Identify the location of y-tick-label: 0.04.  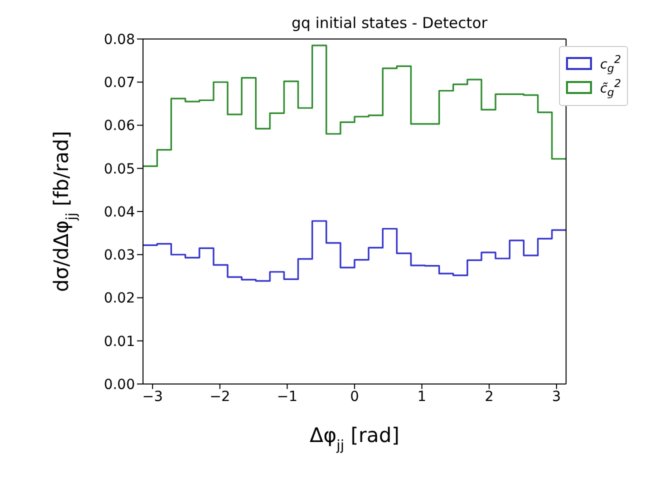
(120, 212).